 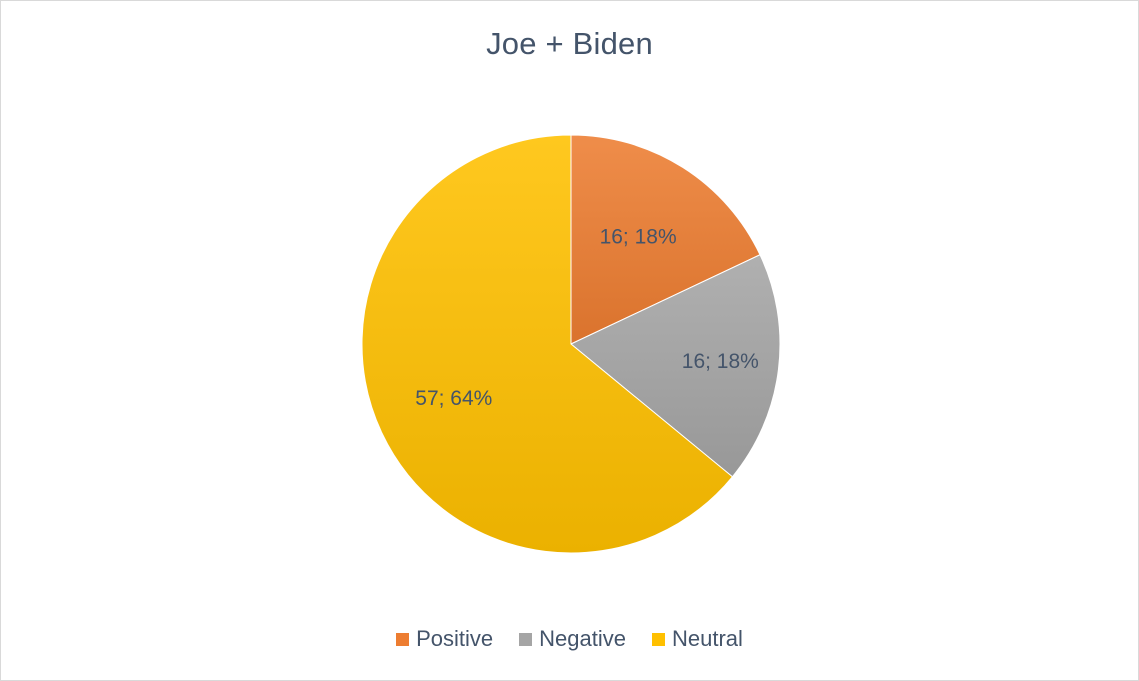 I want to click on data-label-neutral: 57; 64%, so click(x=453, y=398).